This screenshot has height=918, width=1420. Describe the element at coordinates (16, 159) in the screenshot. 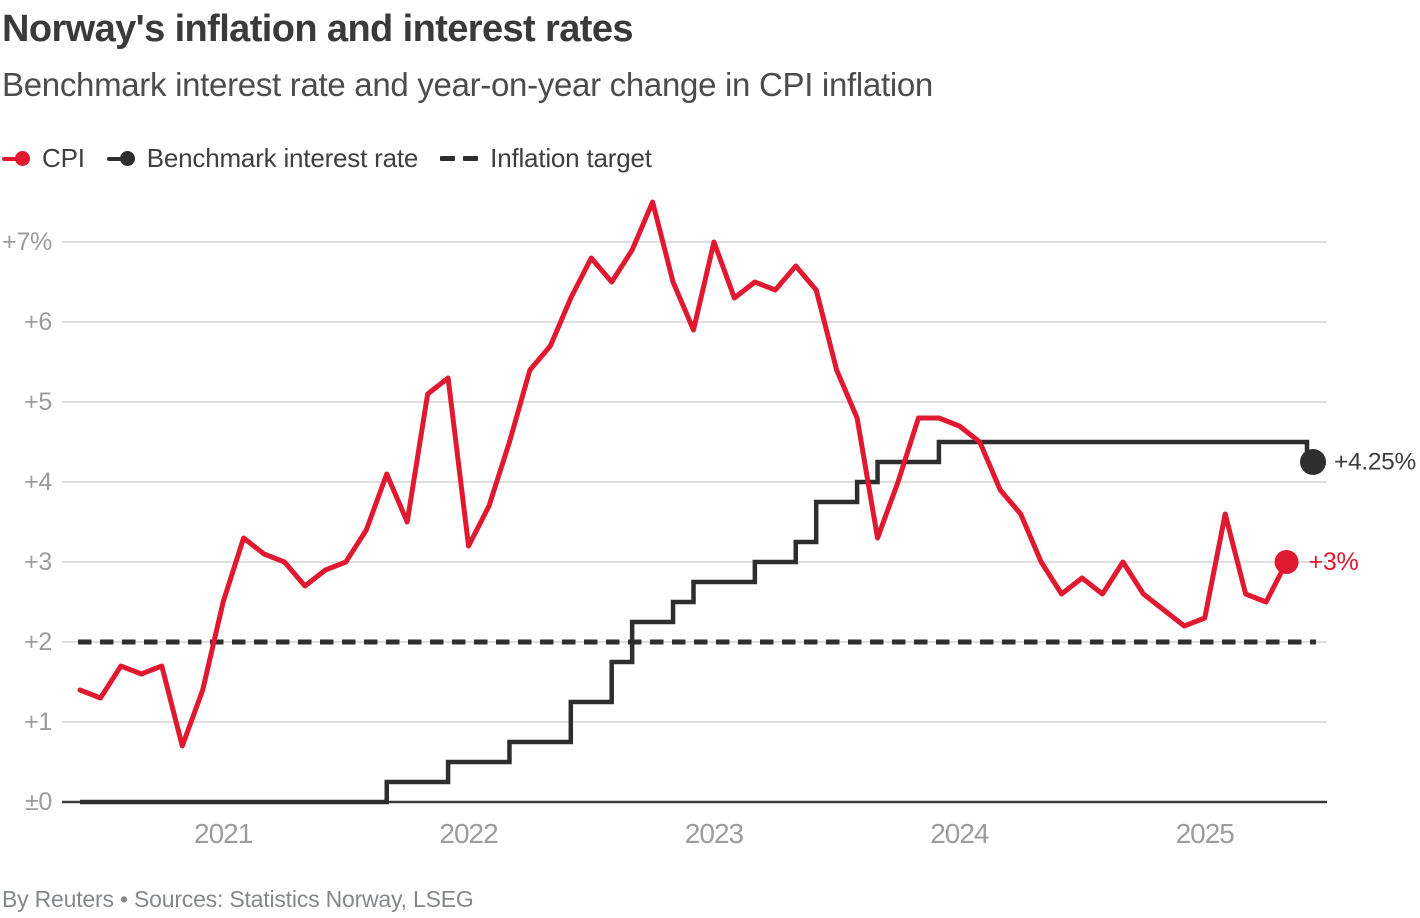

I see `cpi-line-dot-icon` at that location.